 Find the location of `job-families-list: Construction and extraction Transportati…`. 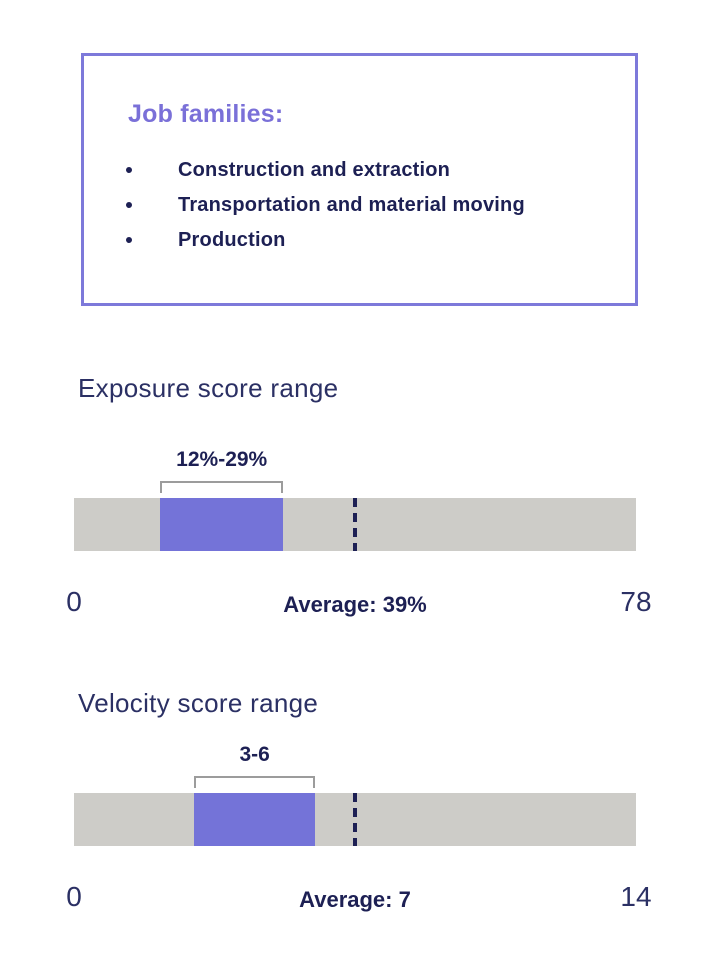

job-families-list: Construction and extraction Transportati… is located at coordinates (359, 211).